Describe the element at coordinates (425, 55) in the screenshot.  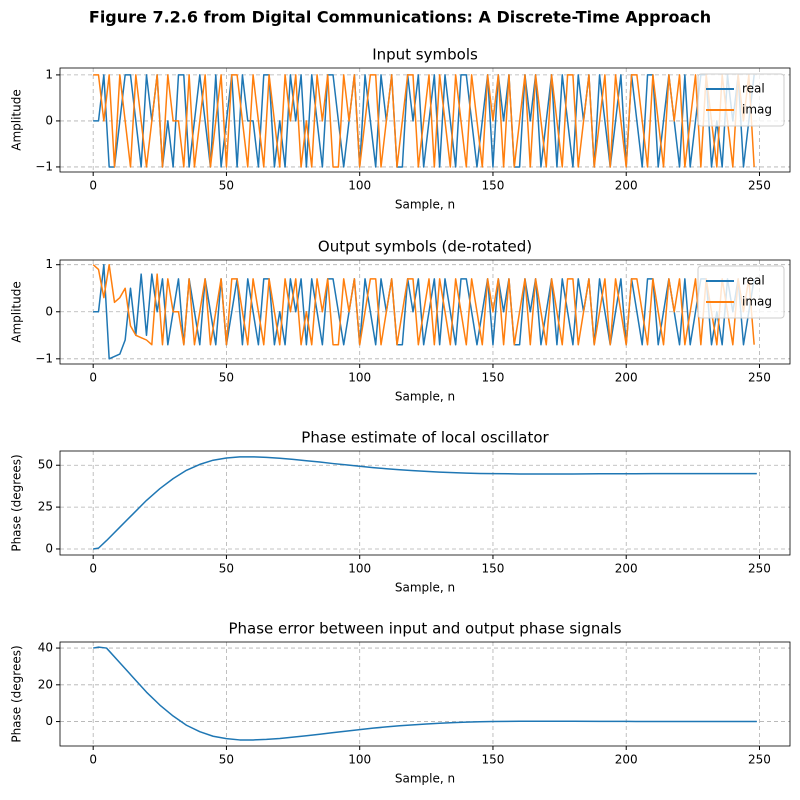
I see `subplot-title: Input symbols` at that location.